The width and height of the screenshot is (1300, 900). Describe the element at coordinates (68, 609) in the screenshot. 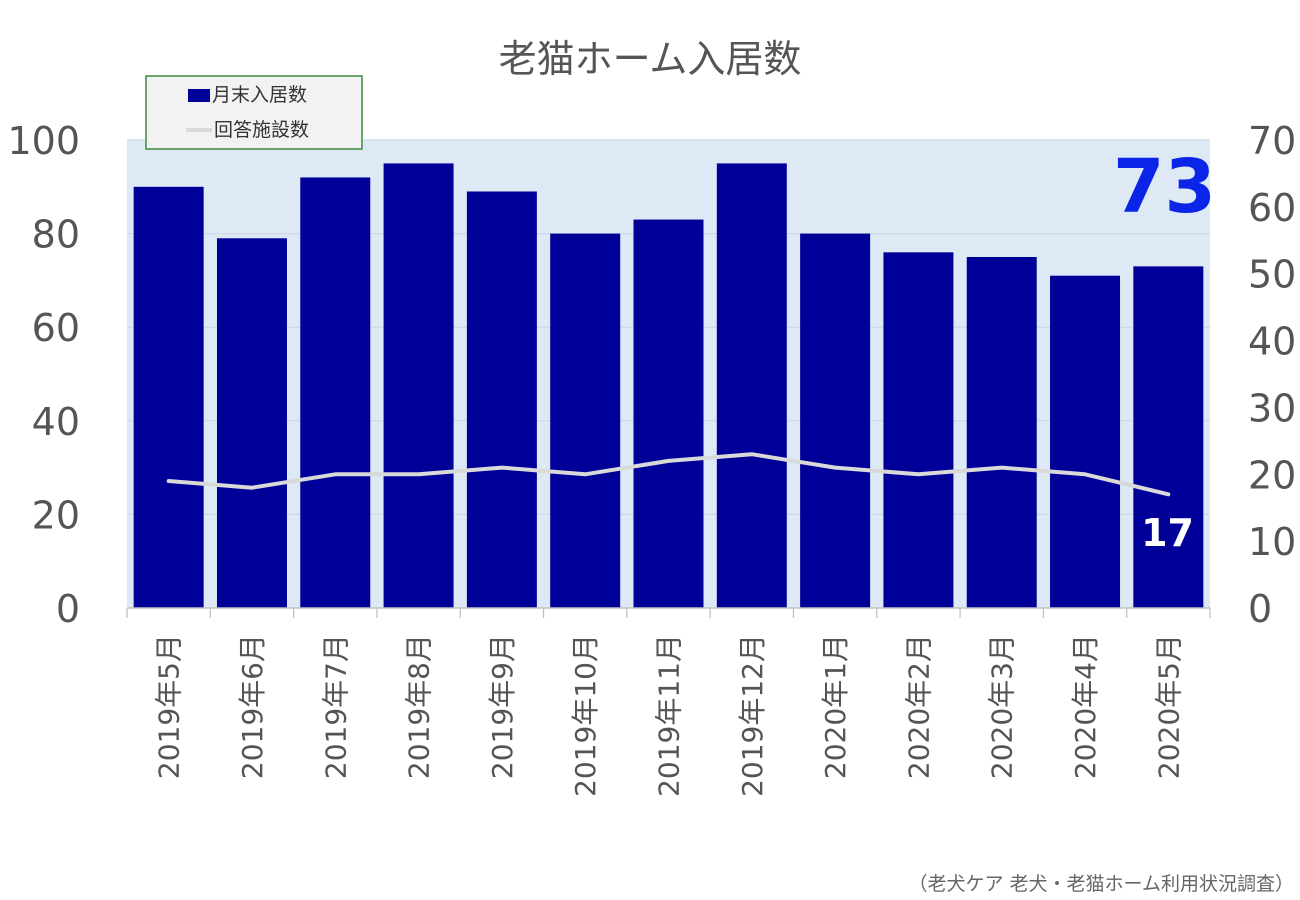

I see `y-left-tick-label: 0` at that location.